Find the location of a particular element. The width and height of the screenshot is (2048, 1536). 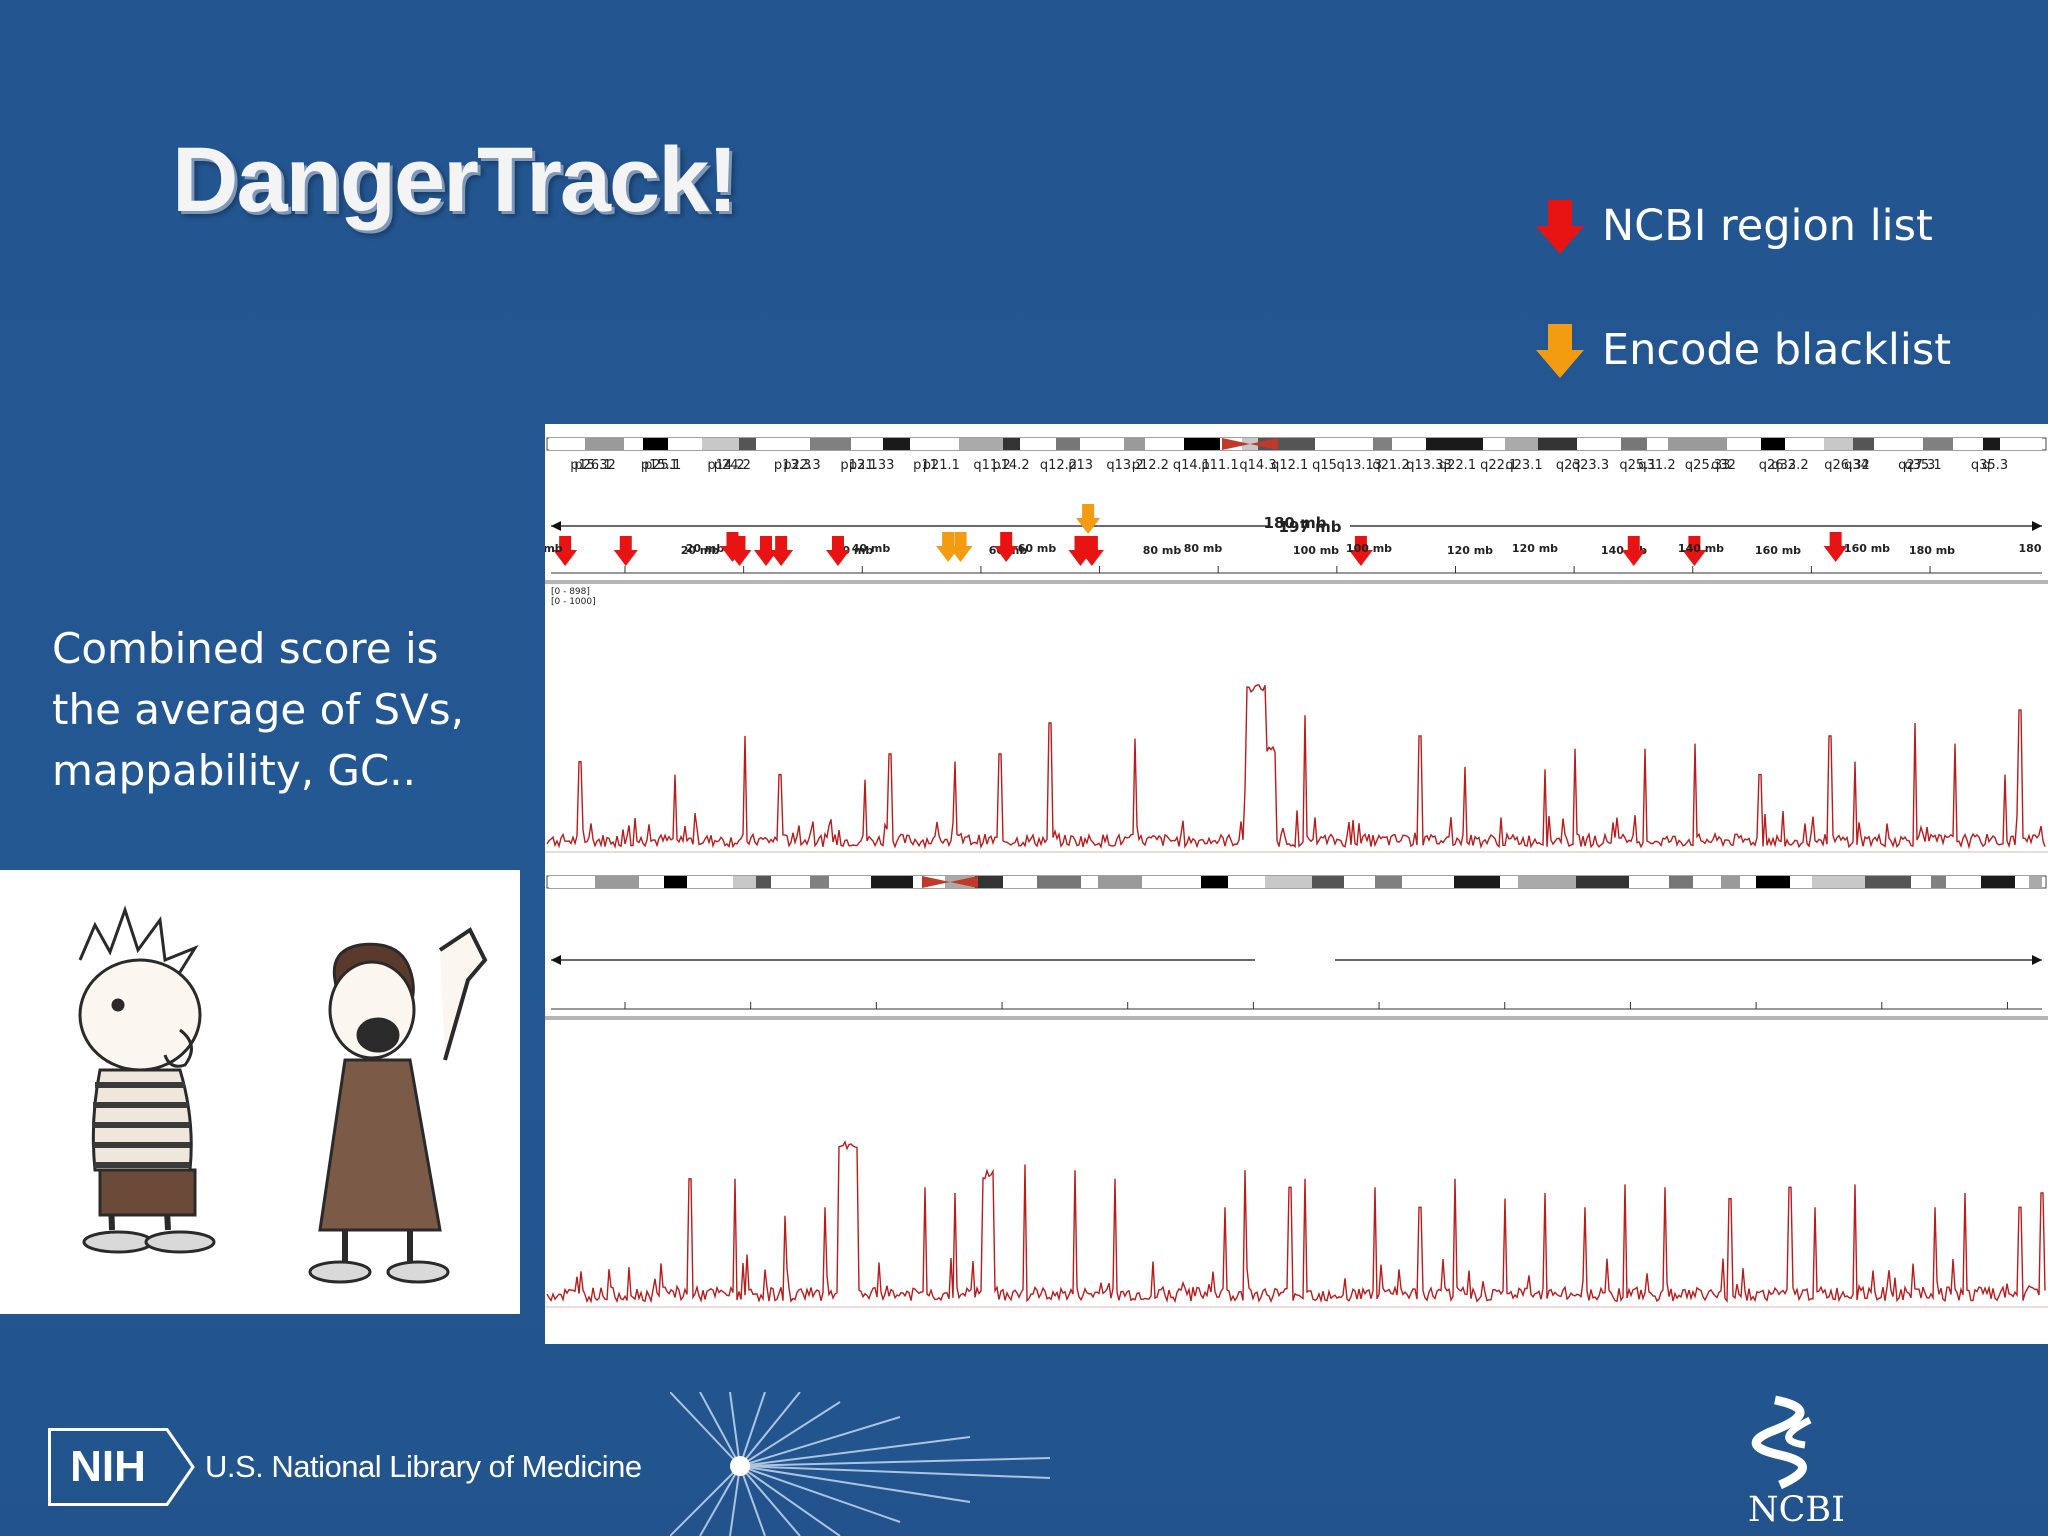

band-label: q13.33 is located at coordinates (1428, 465).